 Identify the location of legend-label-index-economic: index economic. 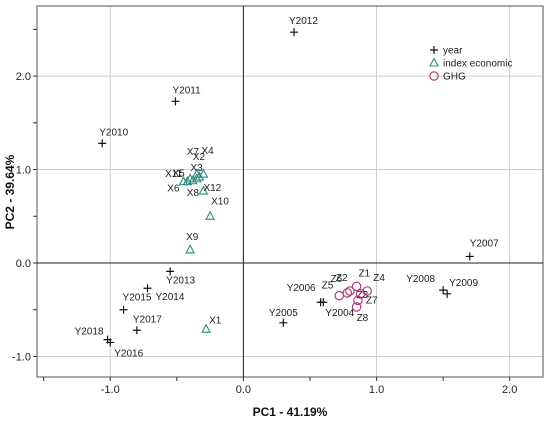
(477, 64).